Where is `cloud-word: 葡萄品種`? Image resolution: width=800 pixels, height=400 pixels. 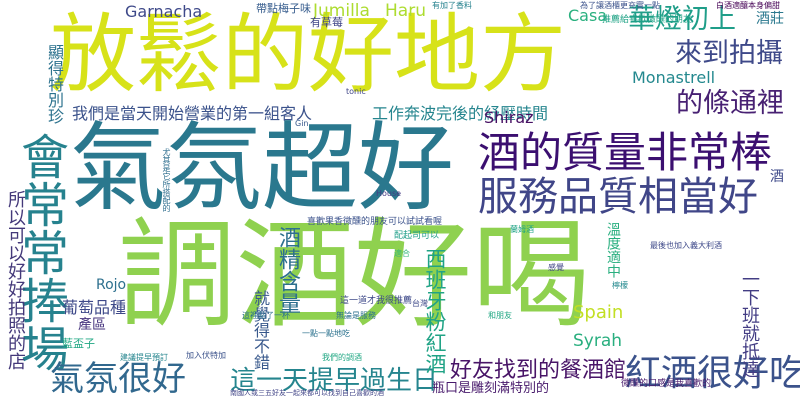
cloud-word: 葡萄品種 is located at coordinates (94, 307).